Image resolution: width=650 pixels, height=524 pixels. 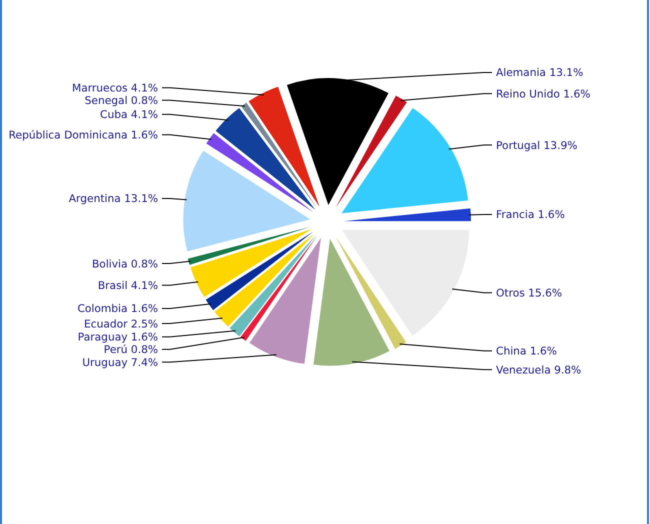 What do you see at coordinates (540, 73) in the screenshot?
I see `slice-label: Alemania 13.1%` at bounding box center [540, 73].